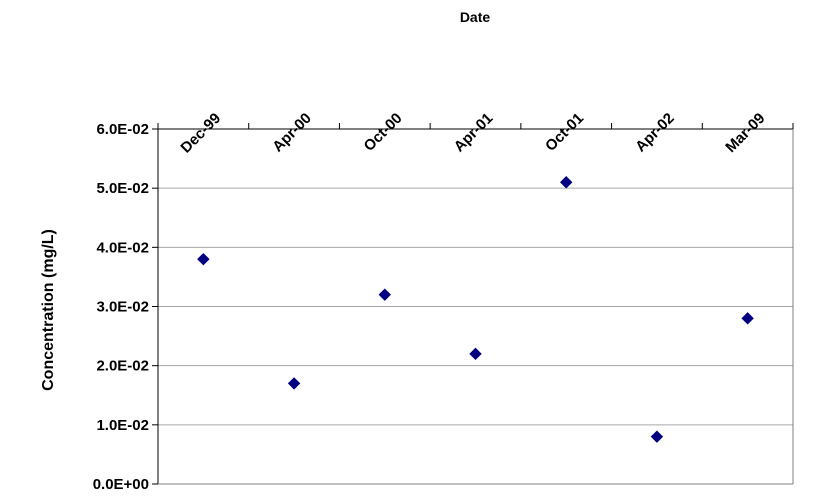 Image resolution: width=814 pixels, height=500 pixels. Describe the element at coordinates (292, 133) in the screenshot. I see `x-tick-label: Apr-00` at that location.